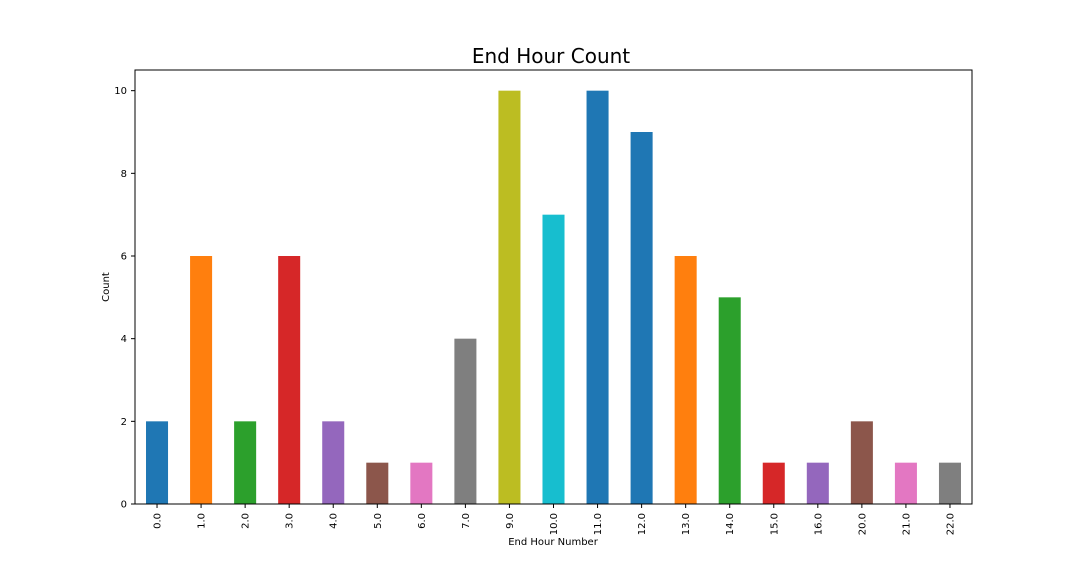 The height and width of the screenshot is (576, 1080). What do you see at coordinates (124, 257) in the screenshot?
I see `y-tick-label: 6` at bounding box center [124, 257].